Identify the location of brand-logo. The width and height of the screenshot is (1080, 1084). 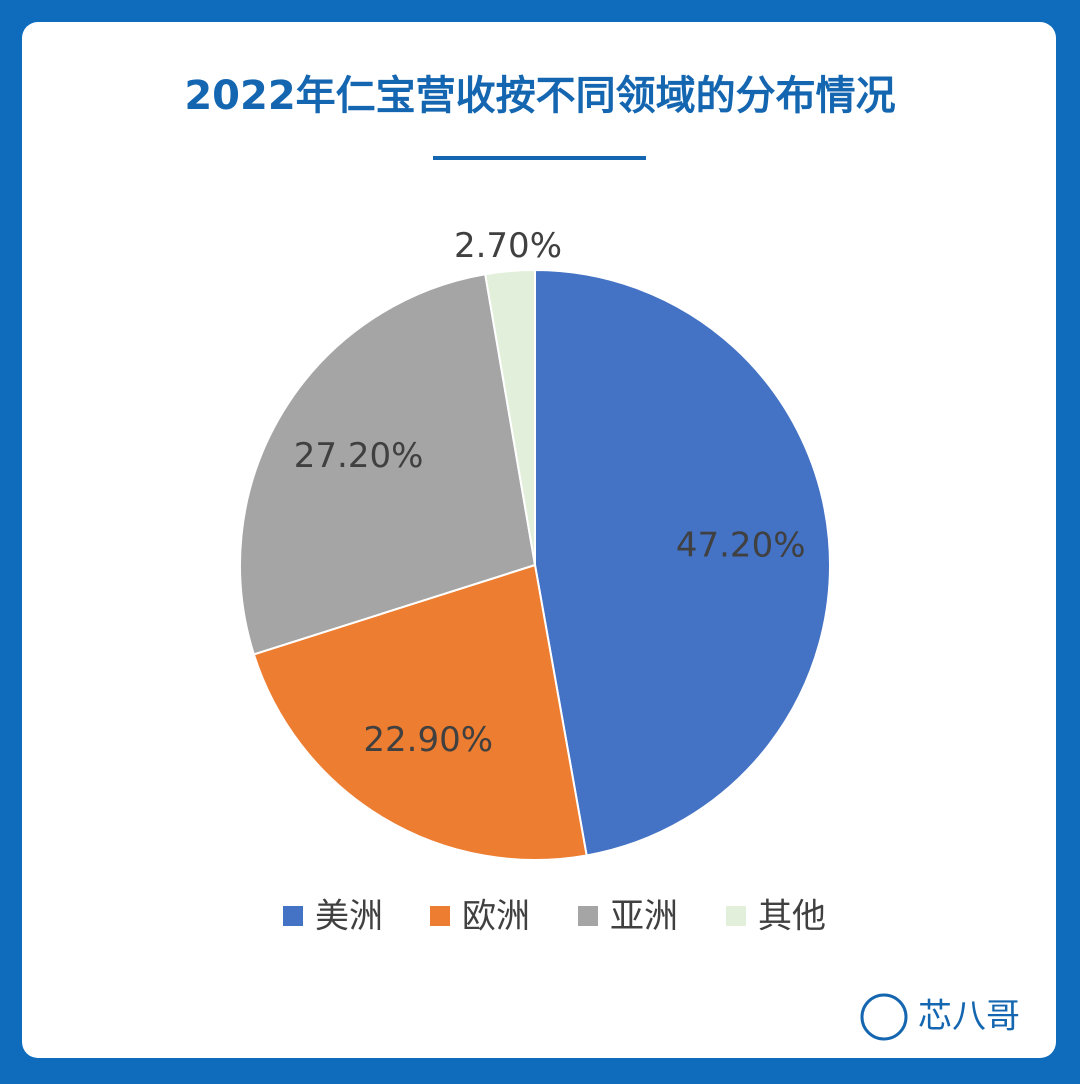
(884, 1017).